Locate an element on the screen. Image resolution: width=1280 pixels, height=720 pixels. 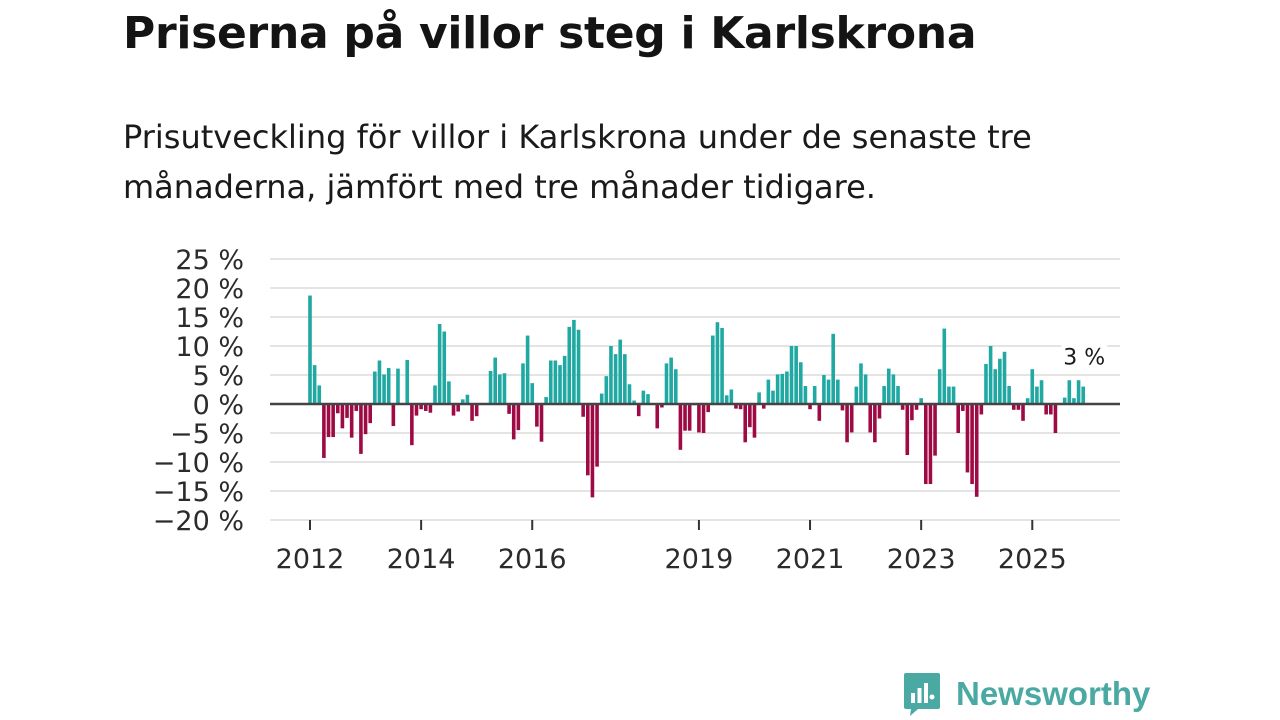
y-tick-label: 5 % is located at coordinates (218, 376).